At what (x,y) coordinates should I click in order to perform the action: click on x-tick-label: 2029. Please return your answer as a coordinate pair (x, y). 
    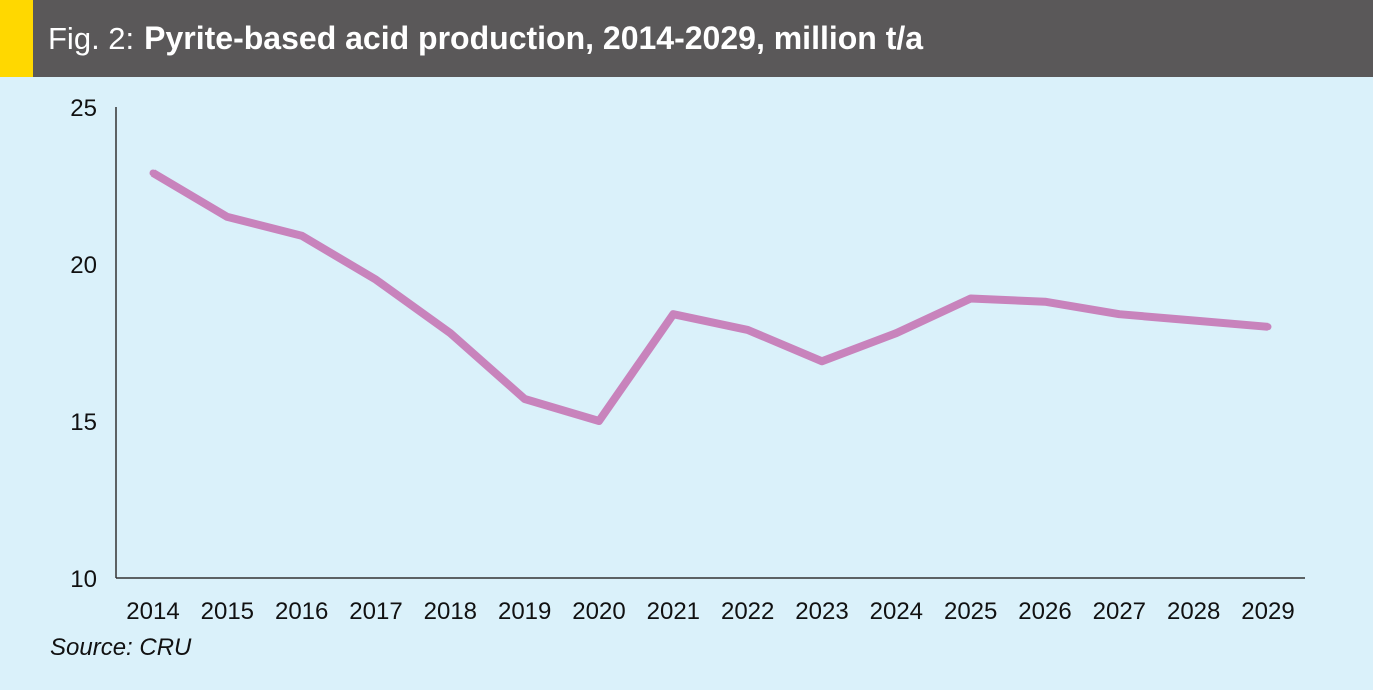
    Looking at the image, I should click on (1267, 611).